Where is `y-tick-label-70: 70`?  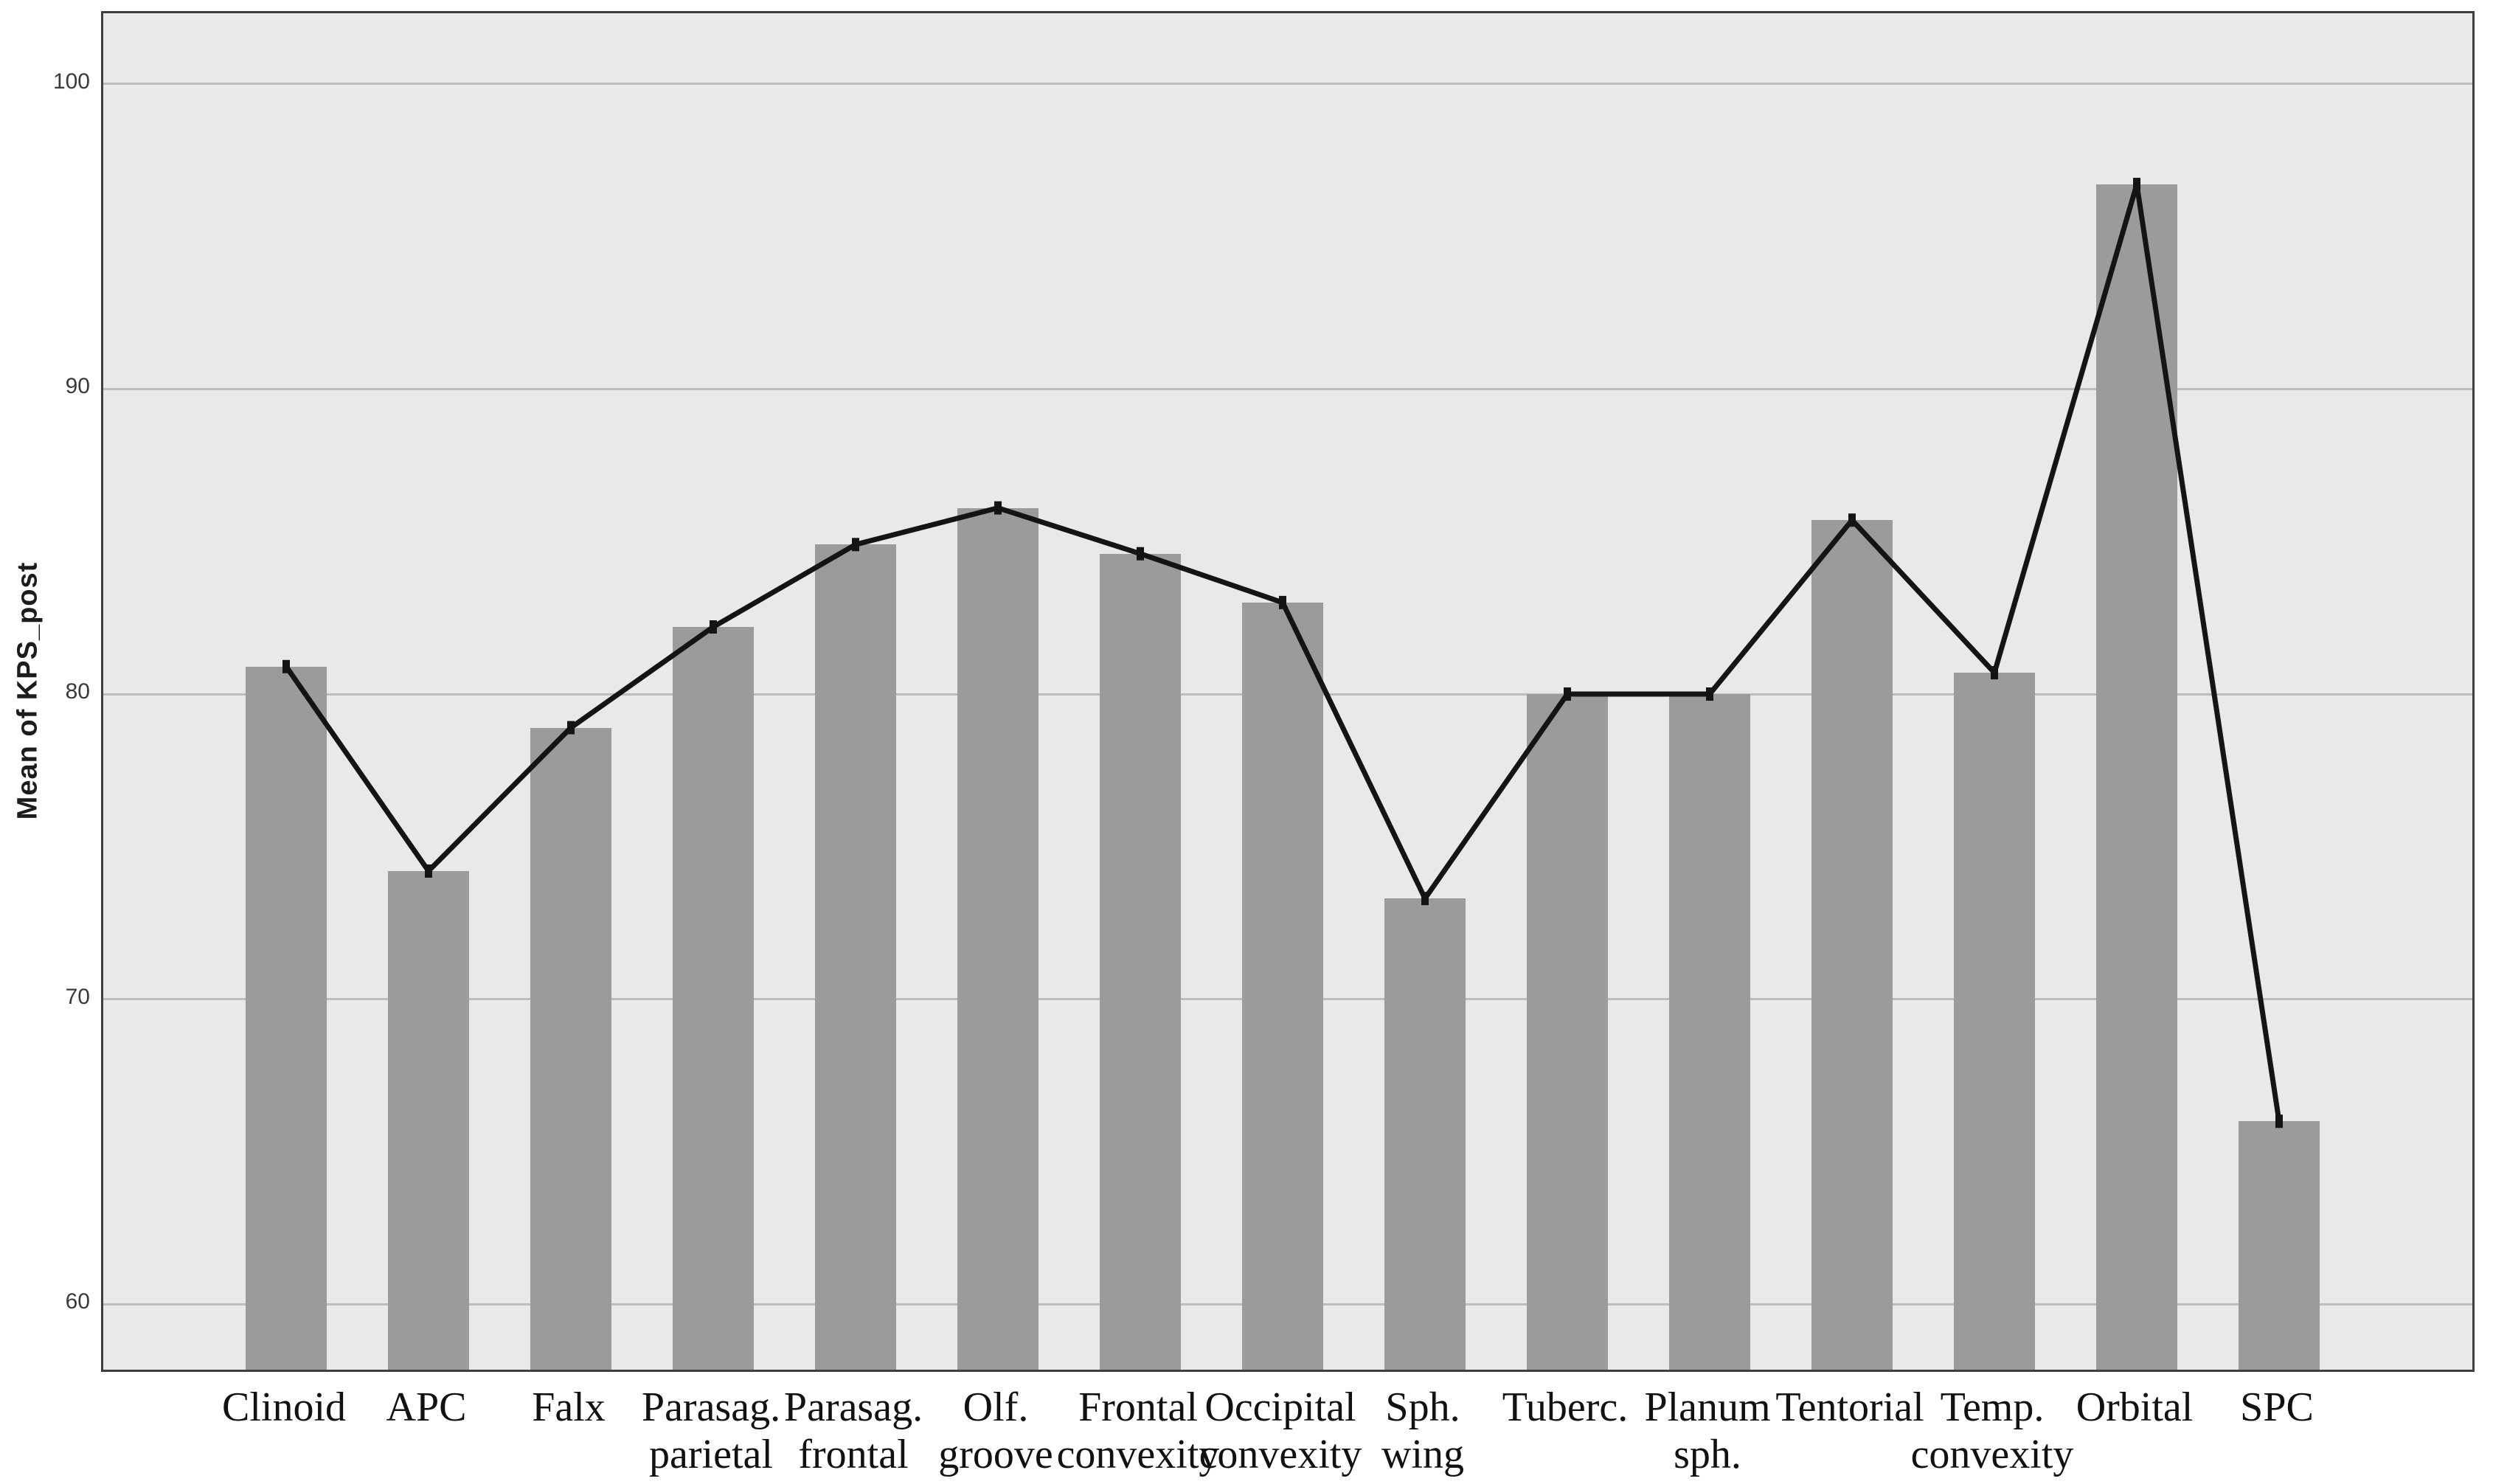
y-tick-label-70: 70 is located at coordinates (77, 996).